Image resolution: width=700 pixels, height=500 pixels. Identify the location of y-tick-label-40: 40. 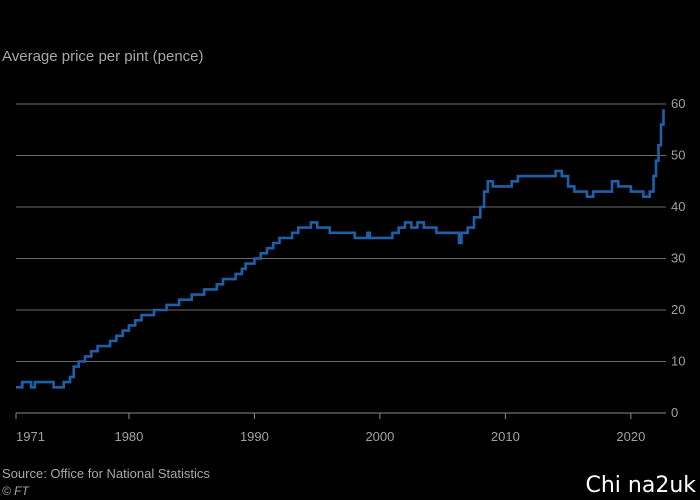
(678, 206).